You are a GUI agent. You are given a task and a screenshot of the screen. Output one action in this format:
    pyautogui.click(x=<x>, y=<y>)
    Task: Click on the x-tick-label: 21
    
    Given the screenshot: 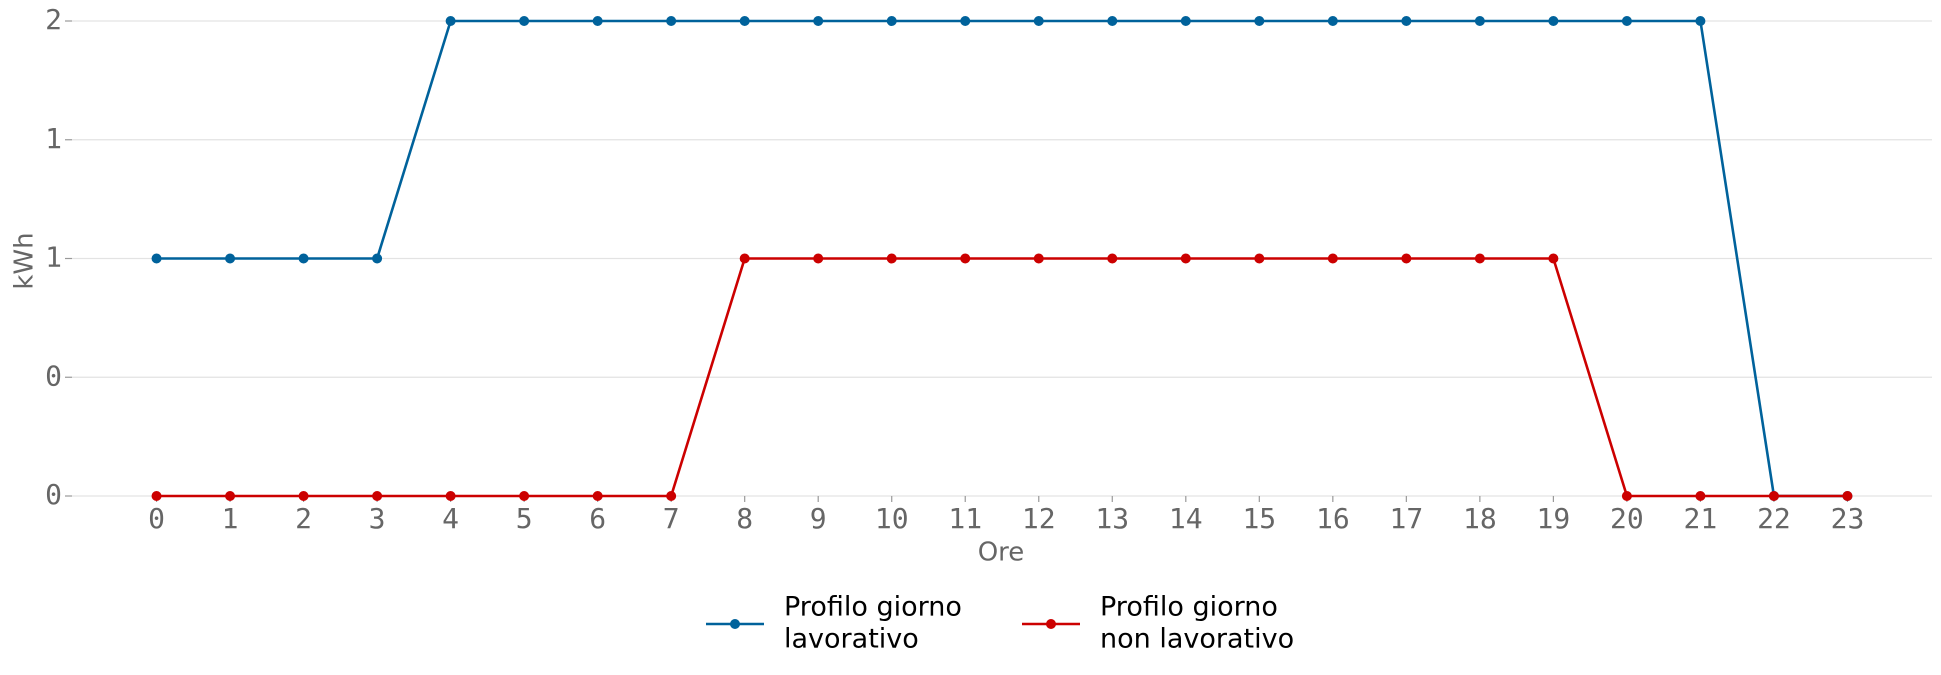 What is the action you would take?
    pyautogui.click(x=1701, y=518)
    